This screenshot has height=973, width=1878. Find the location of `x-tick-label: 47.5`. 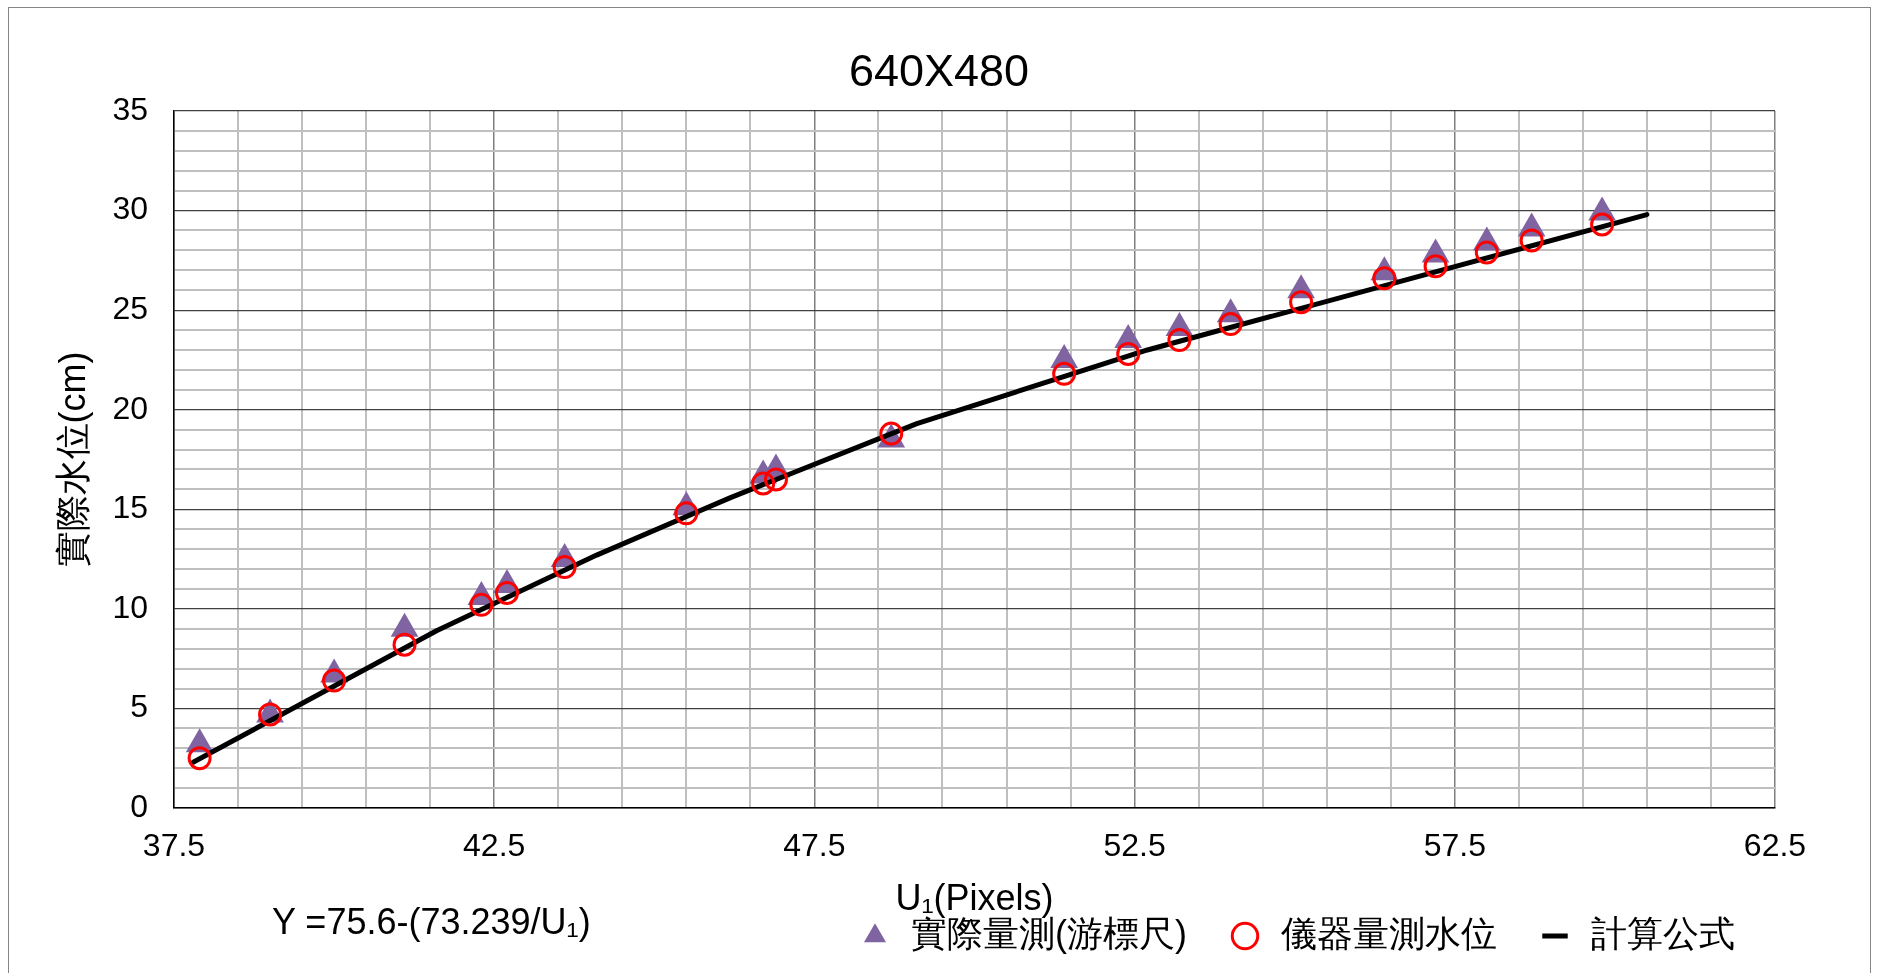

x-tick-label: 47.5 is located at coordinates (814, 845).